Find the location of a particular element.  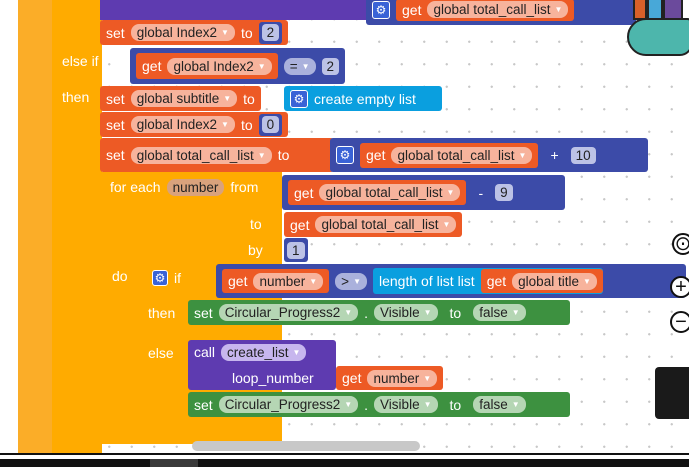

set-index2-block: set global Index2 ▼ to 2 is located at coordinates (194, 32).